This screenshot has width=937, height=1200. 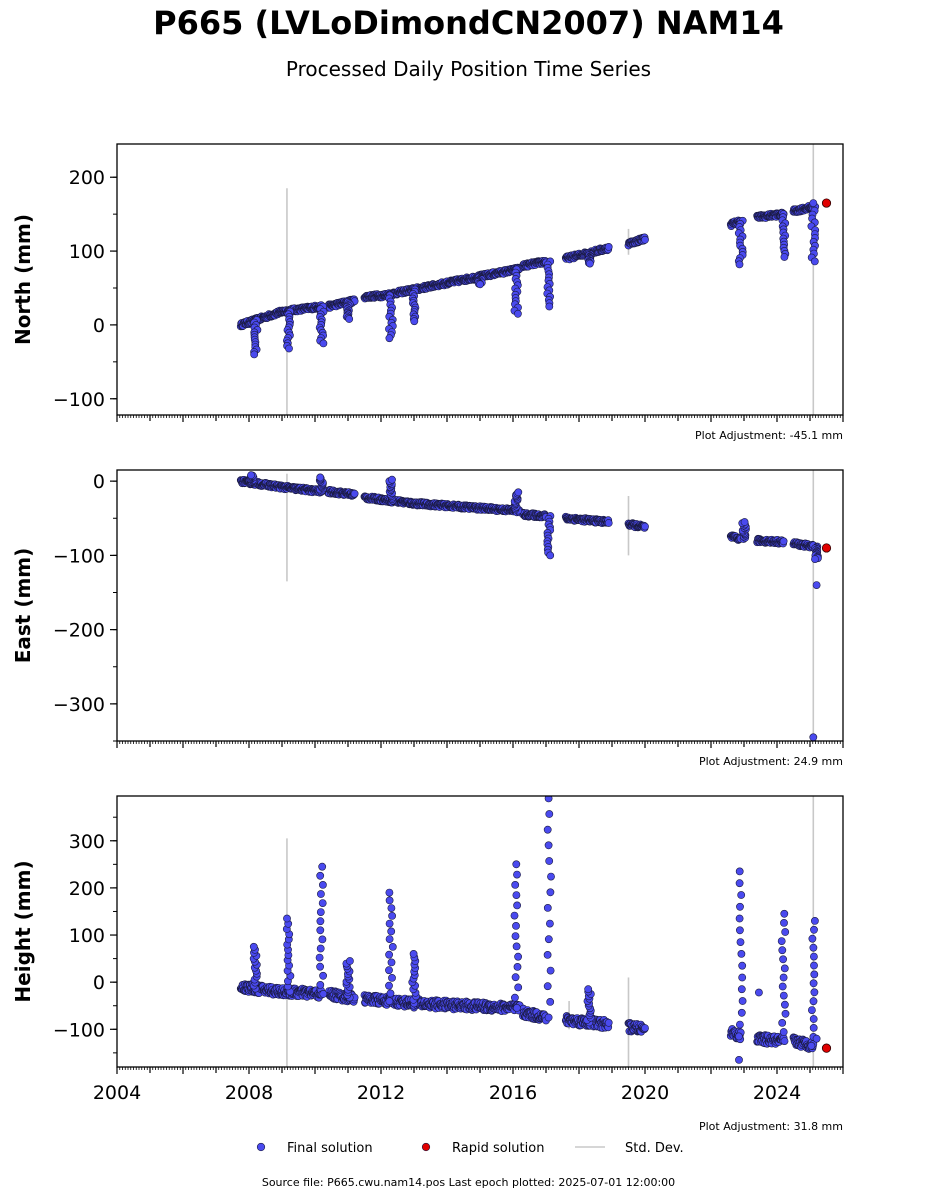 What do you see at coordinates (468, 69) in the screenshot?
I see `chart-subtitle: Processed Daily Position Time Series` at bounding box center [468, 69].